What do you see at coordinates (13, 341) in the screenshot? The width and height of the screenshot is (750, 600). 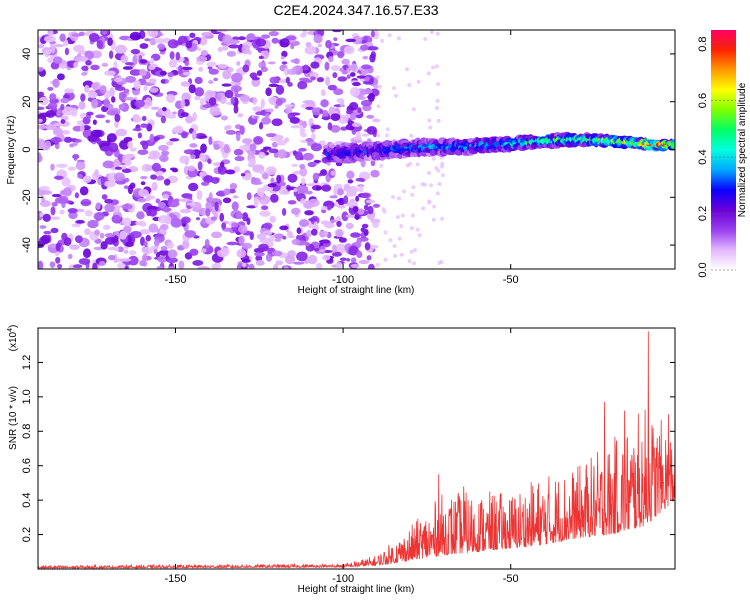 I see `snr-multiplier-base: (x10` at bounding box center [13, 341].